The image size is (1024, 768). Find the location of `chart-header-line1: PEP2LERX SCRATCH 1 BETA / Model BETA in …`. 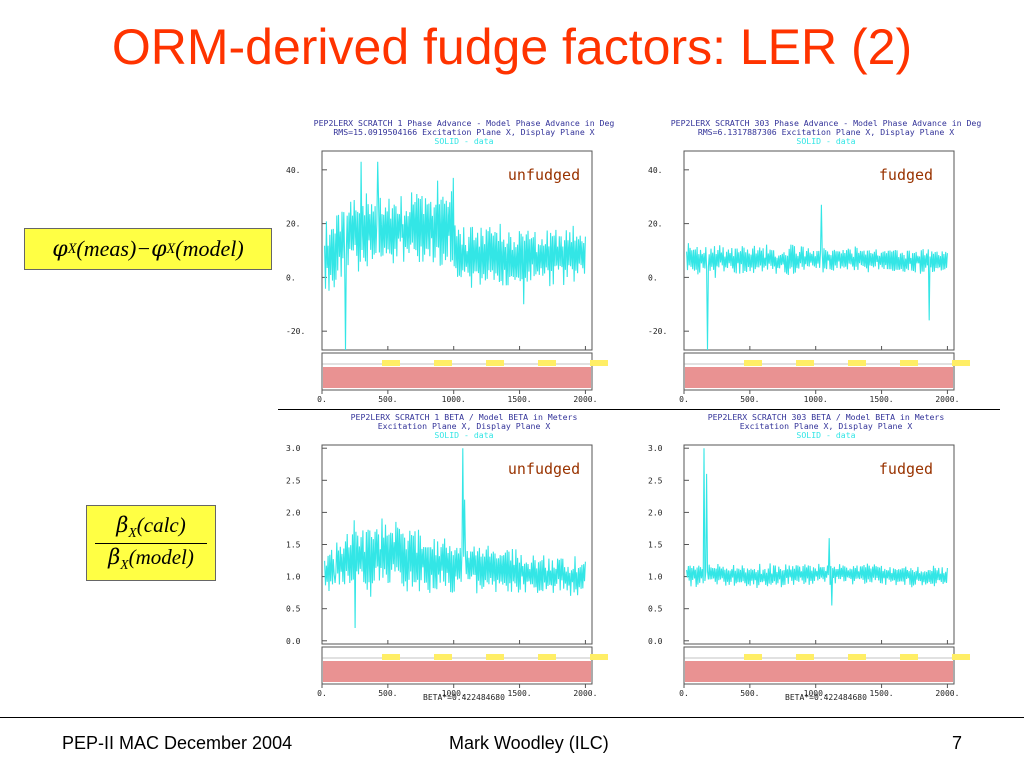

chart-header-line1: PEP2LERX SCRATCH 1 BETA / Model BETA in … is located at coordinates (464, 417).